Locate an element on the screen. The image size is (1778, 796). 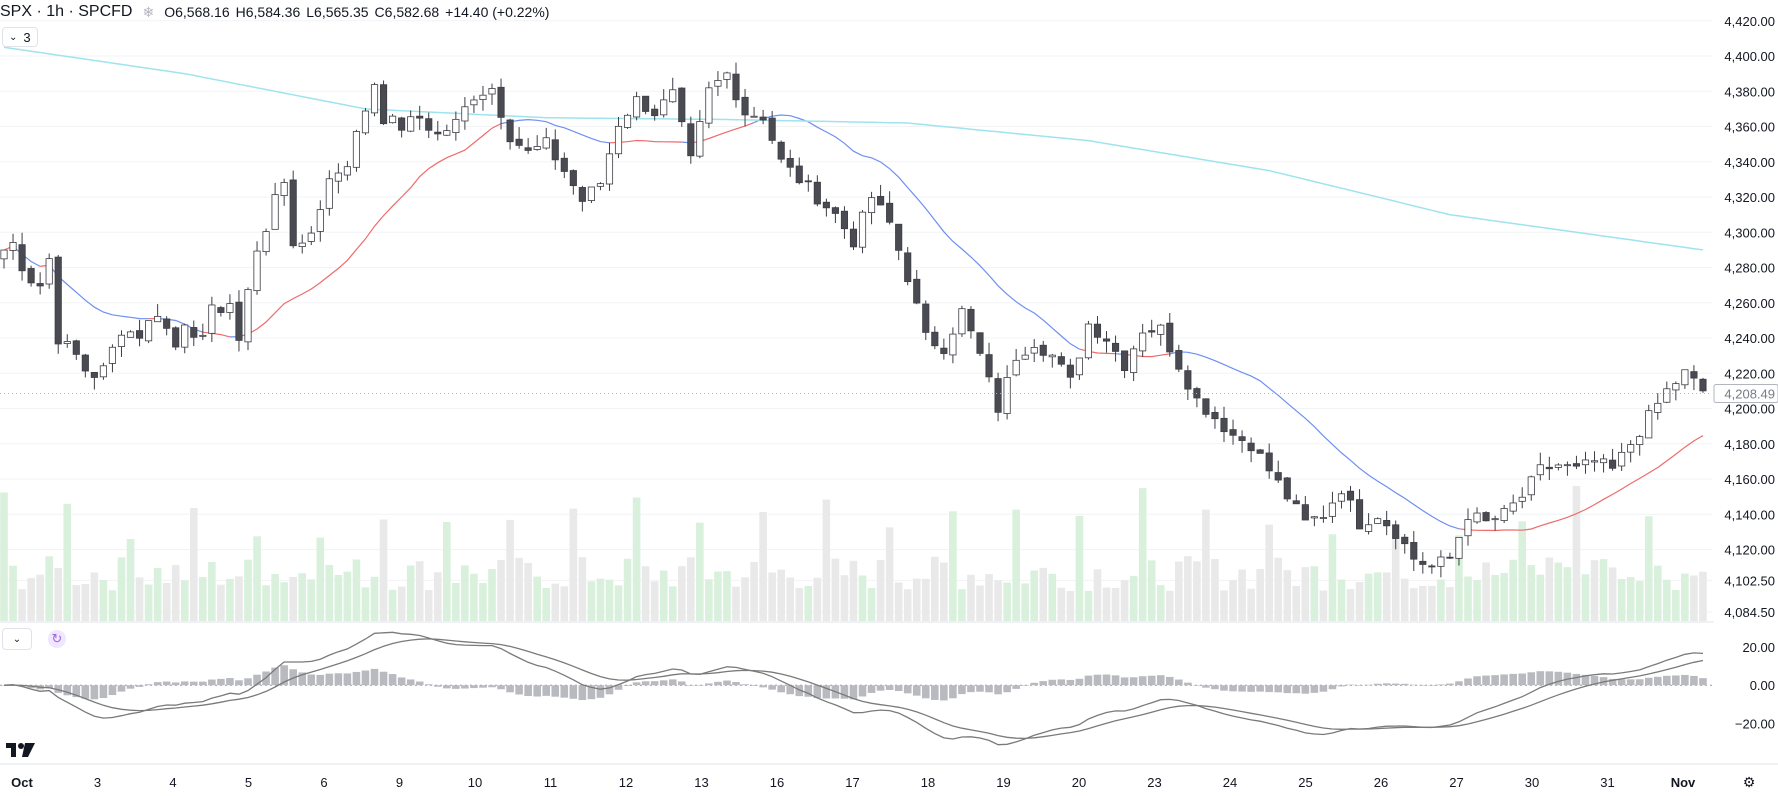
macd-tick-label: 20.00 is located at coordinates (1758, 647).